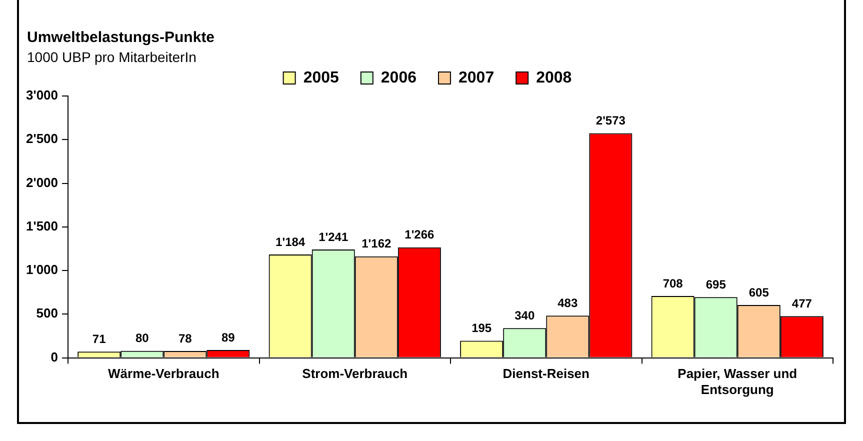  Describe the element at coordinates (47, 313) in the screenshot. I see `y-tick-label: 500` at that location.